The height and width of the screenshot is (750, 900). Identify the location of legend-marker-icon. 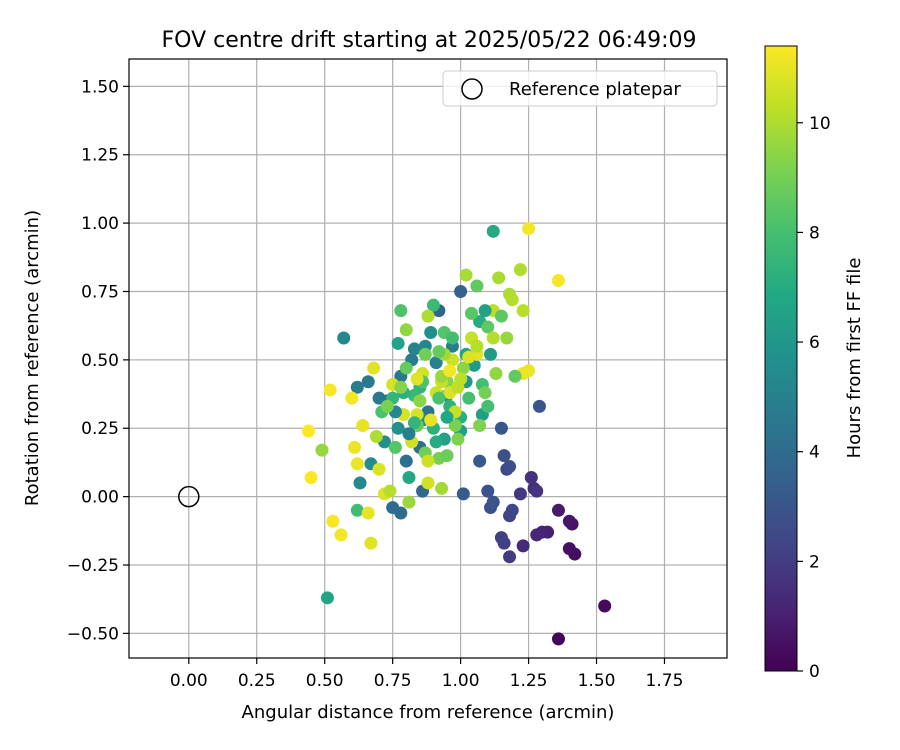
(472, 89).